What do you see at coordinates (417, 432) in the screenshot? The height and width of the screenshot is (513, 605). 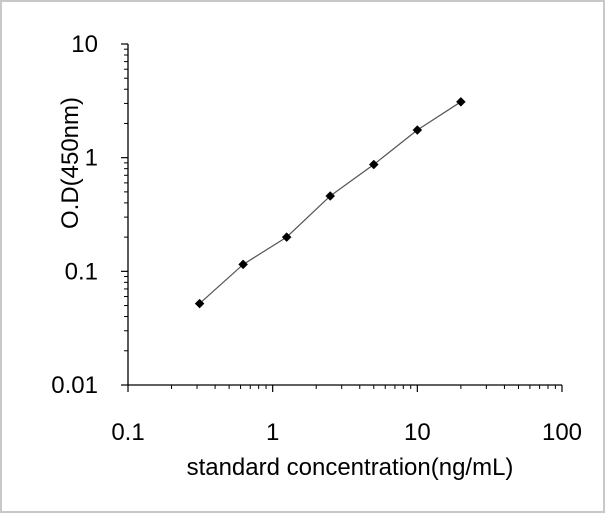 I see `x-tick-label: 10` at bounding box center [417, 432].